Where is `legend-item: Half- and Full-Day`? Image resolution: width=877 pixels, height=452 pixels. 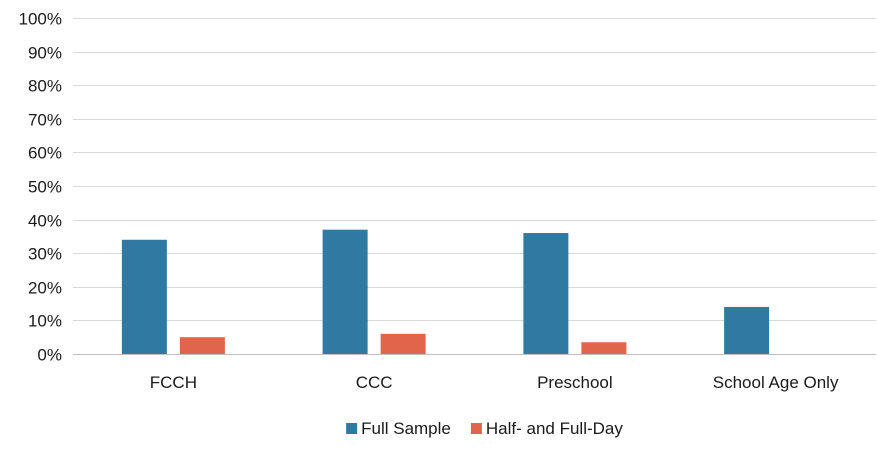
legend-item: Half- and Full-Day is located at coordinates (546, 428).